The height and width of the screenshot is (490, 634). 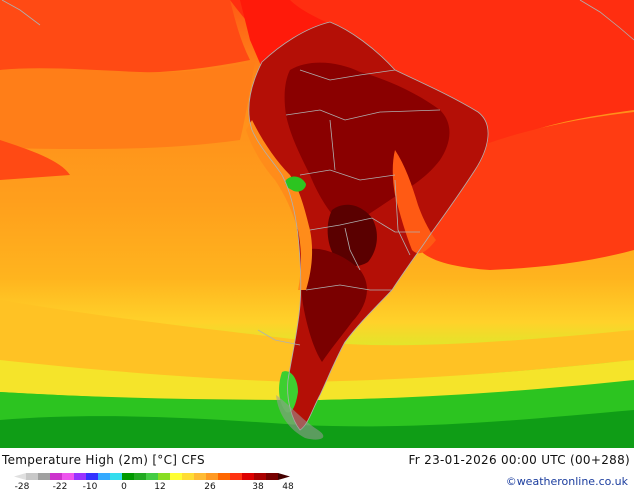 I want to click on caribbean-hot, so click(x=295, y=34).